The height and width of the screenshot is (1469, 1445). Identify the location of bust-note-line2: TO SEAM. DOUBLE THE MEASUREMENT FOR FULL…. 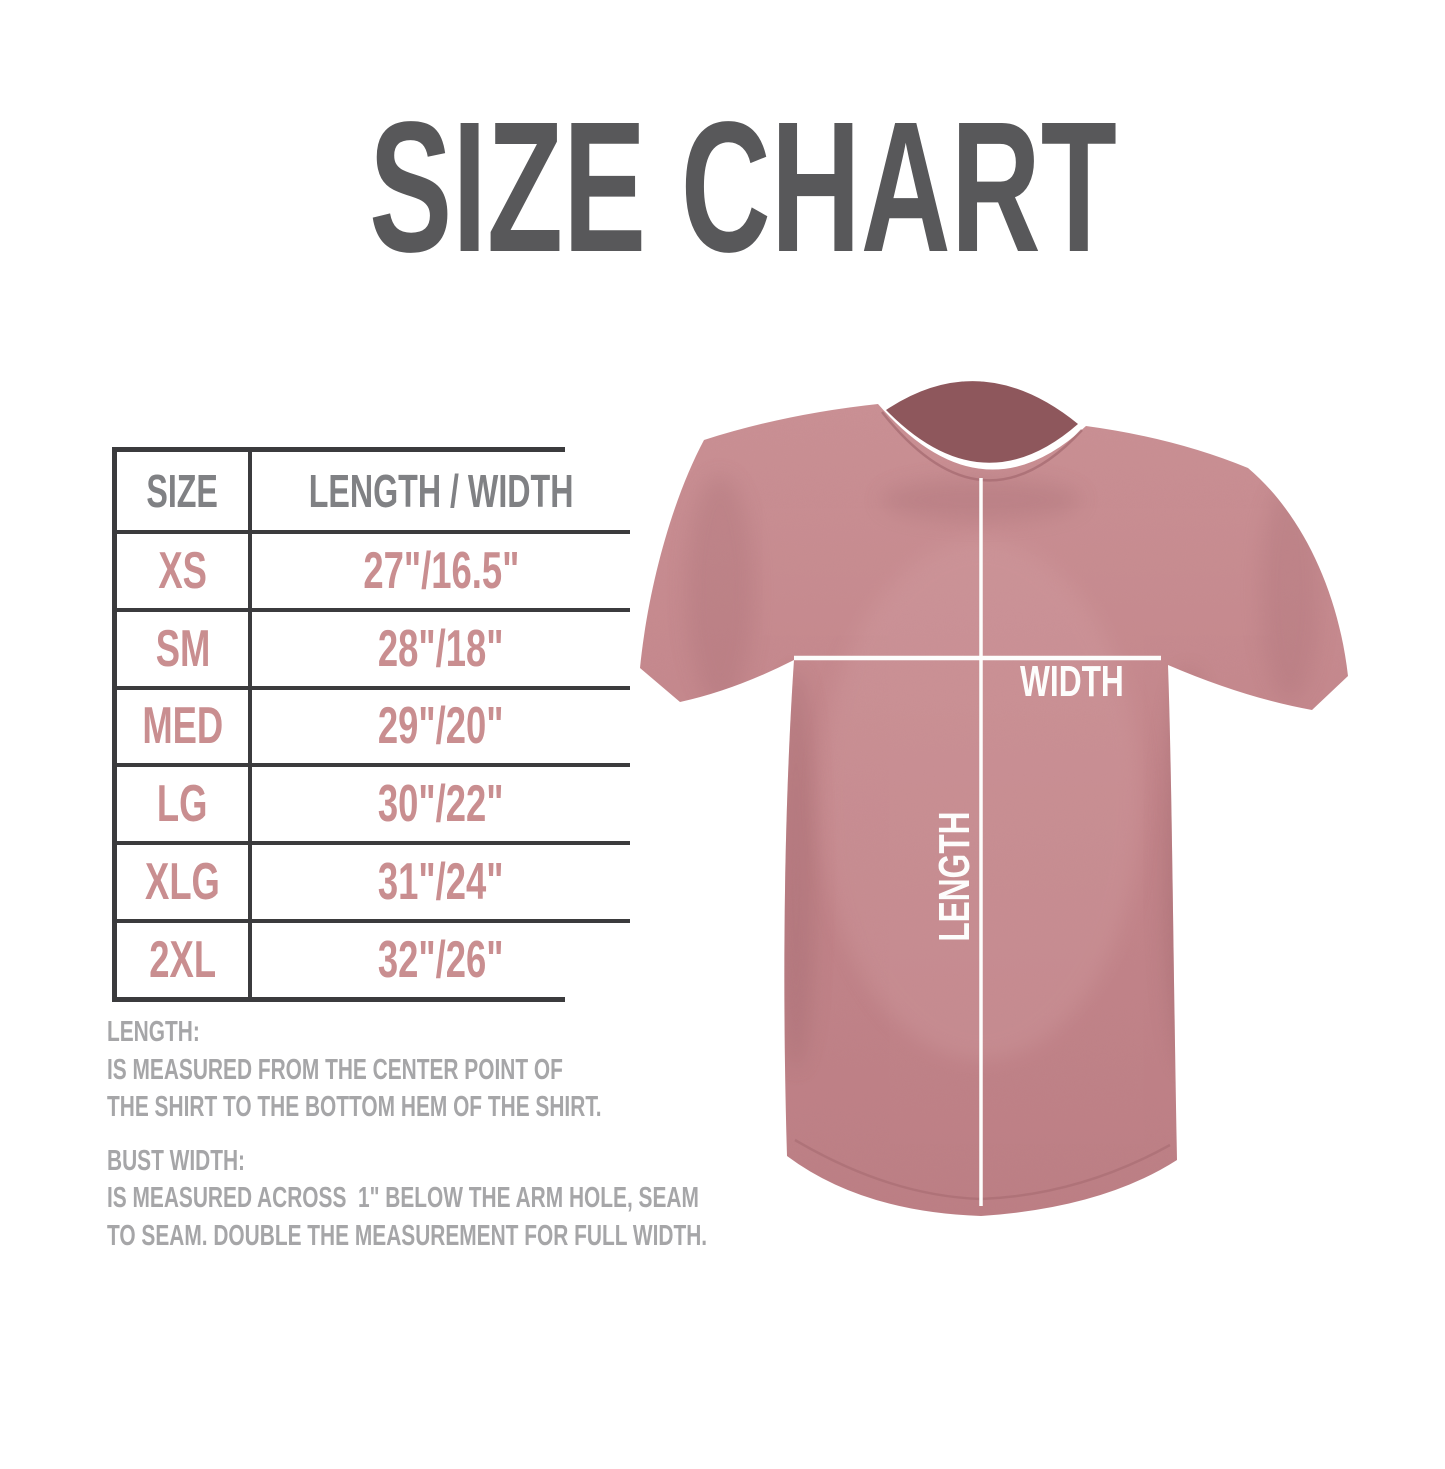
(407, 1235).